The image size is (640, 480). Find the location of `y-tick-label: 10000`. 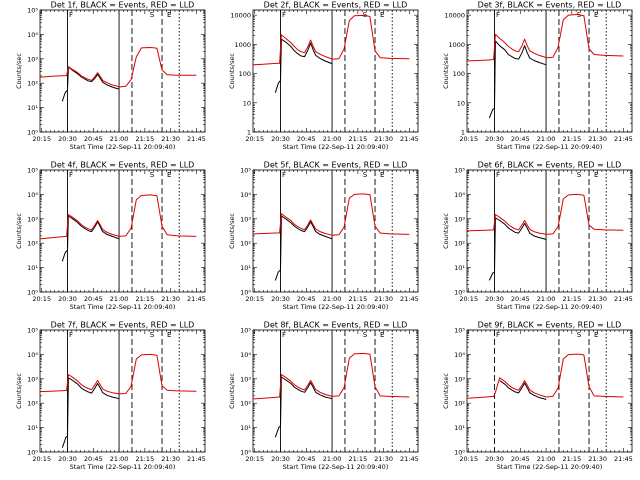

y-tick-label: 10000 is located at coordinates (240, 16).